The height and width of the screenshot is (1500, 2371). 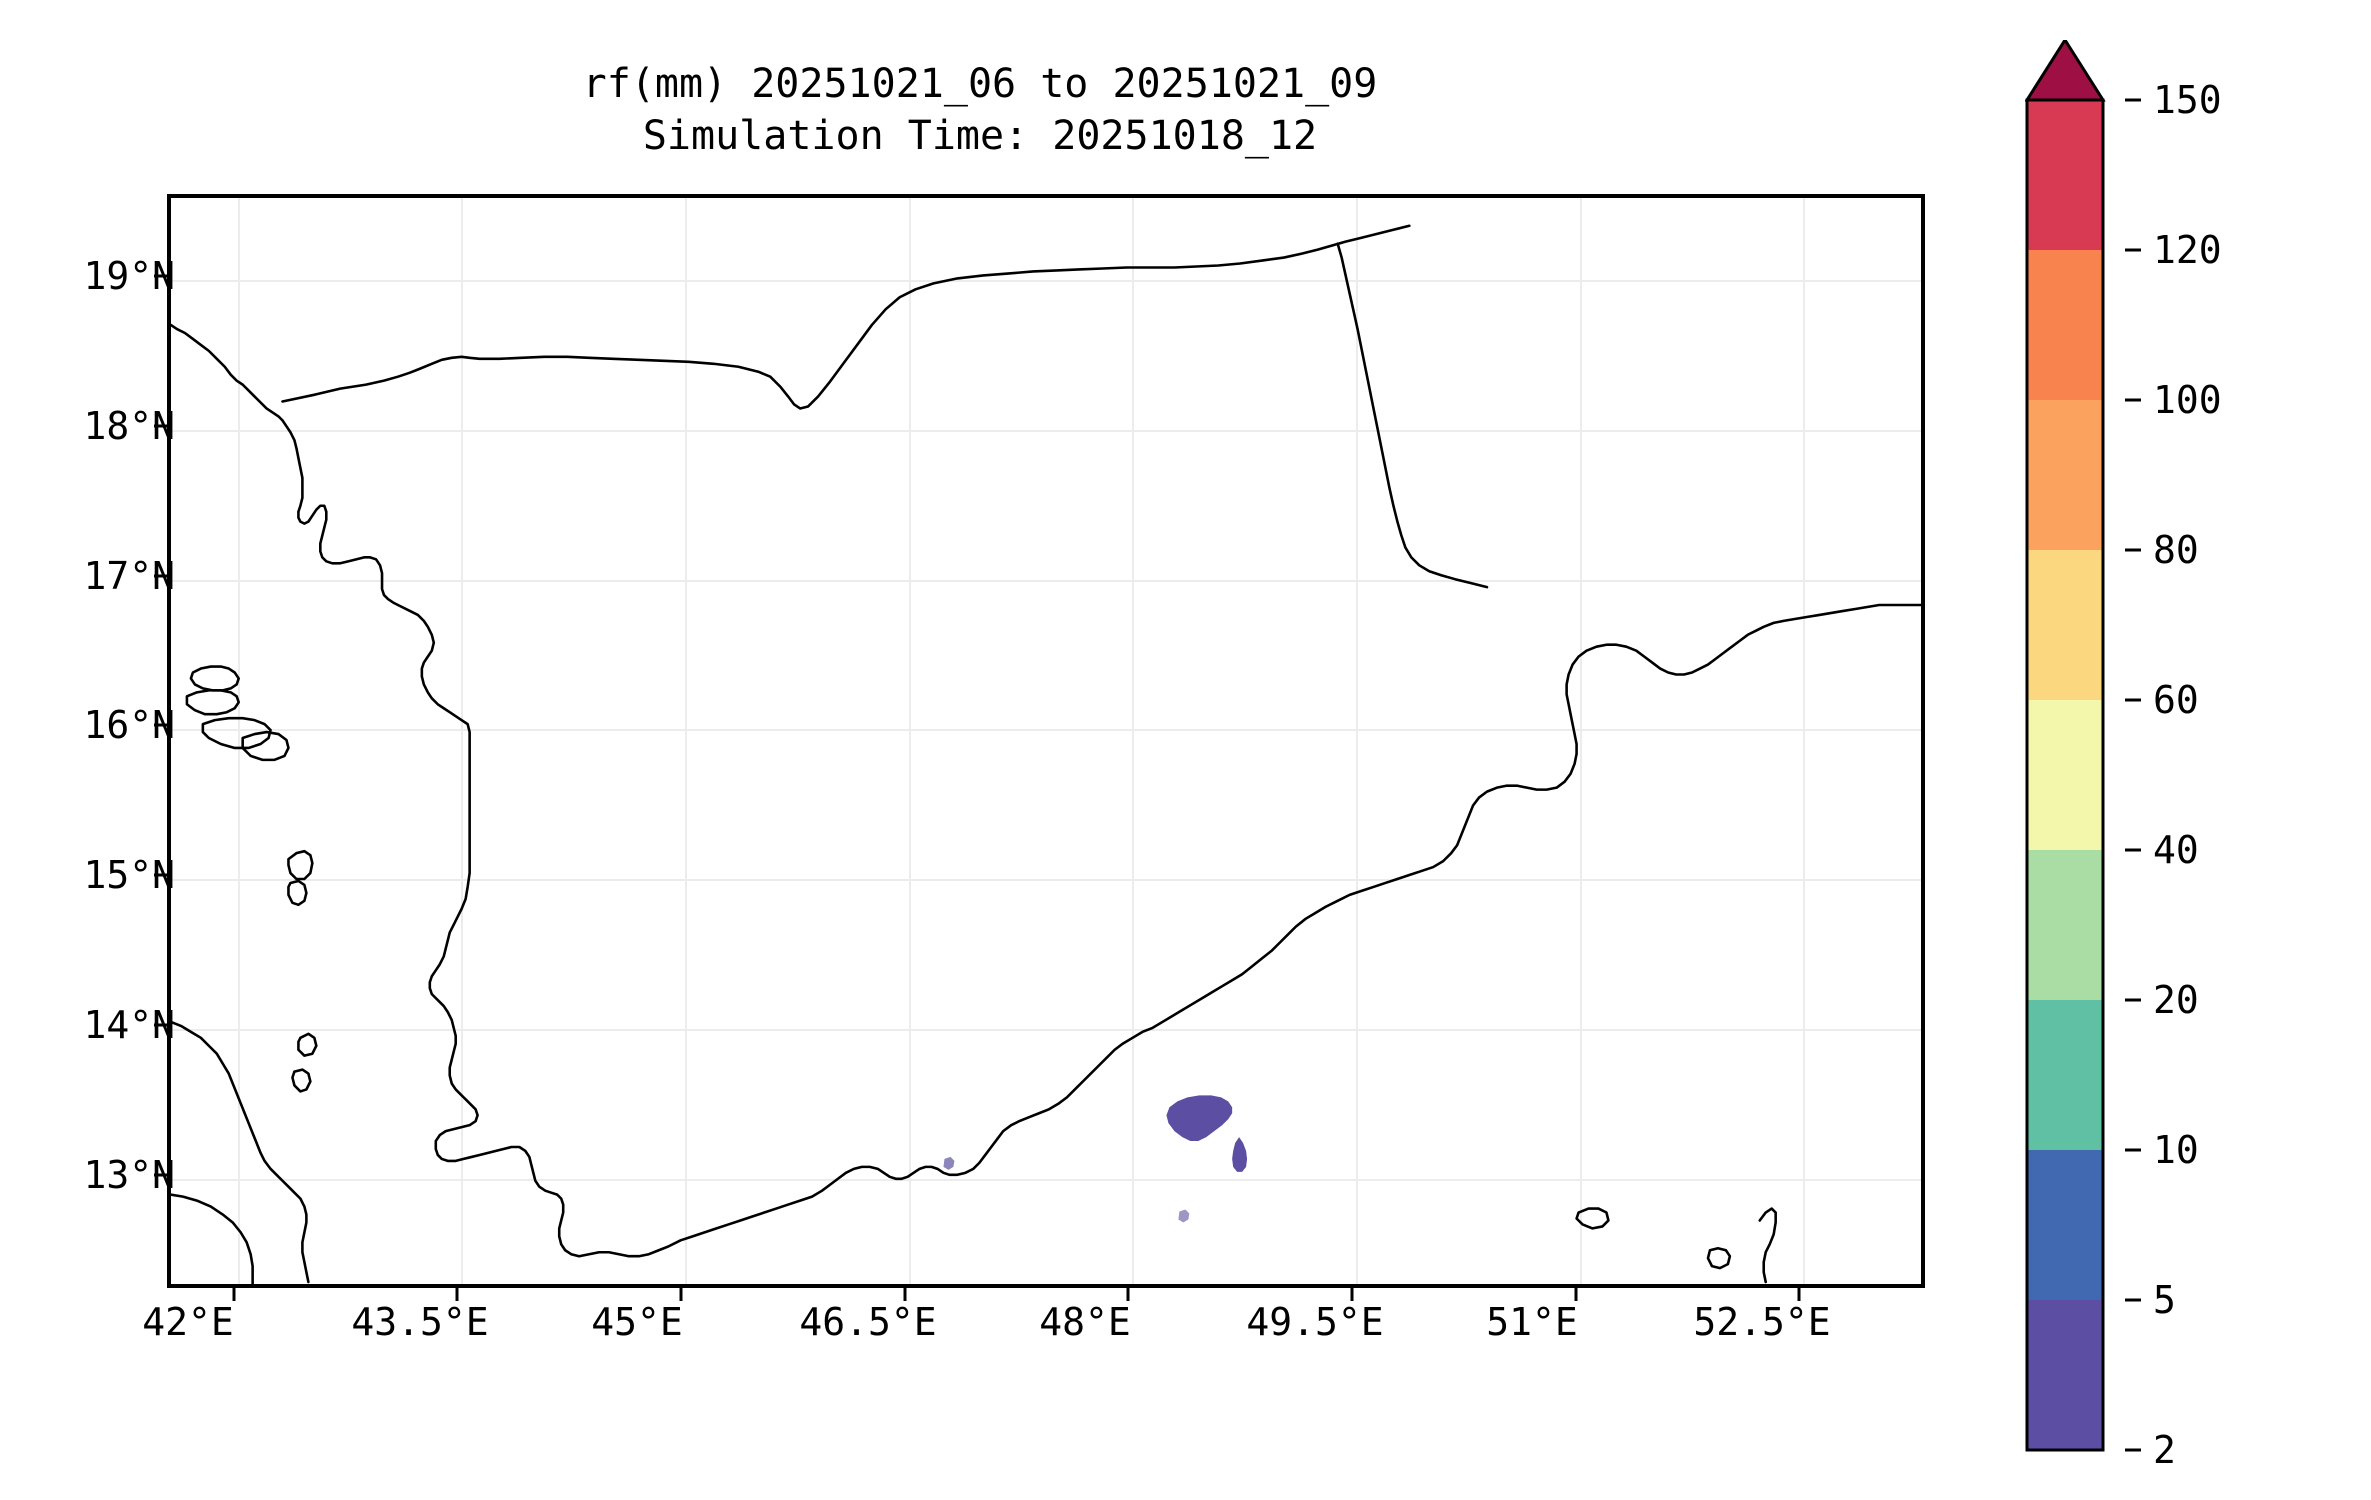 I want to click on xtick-label-42: 42°E, so click(x=188, y=1322).